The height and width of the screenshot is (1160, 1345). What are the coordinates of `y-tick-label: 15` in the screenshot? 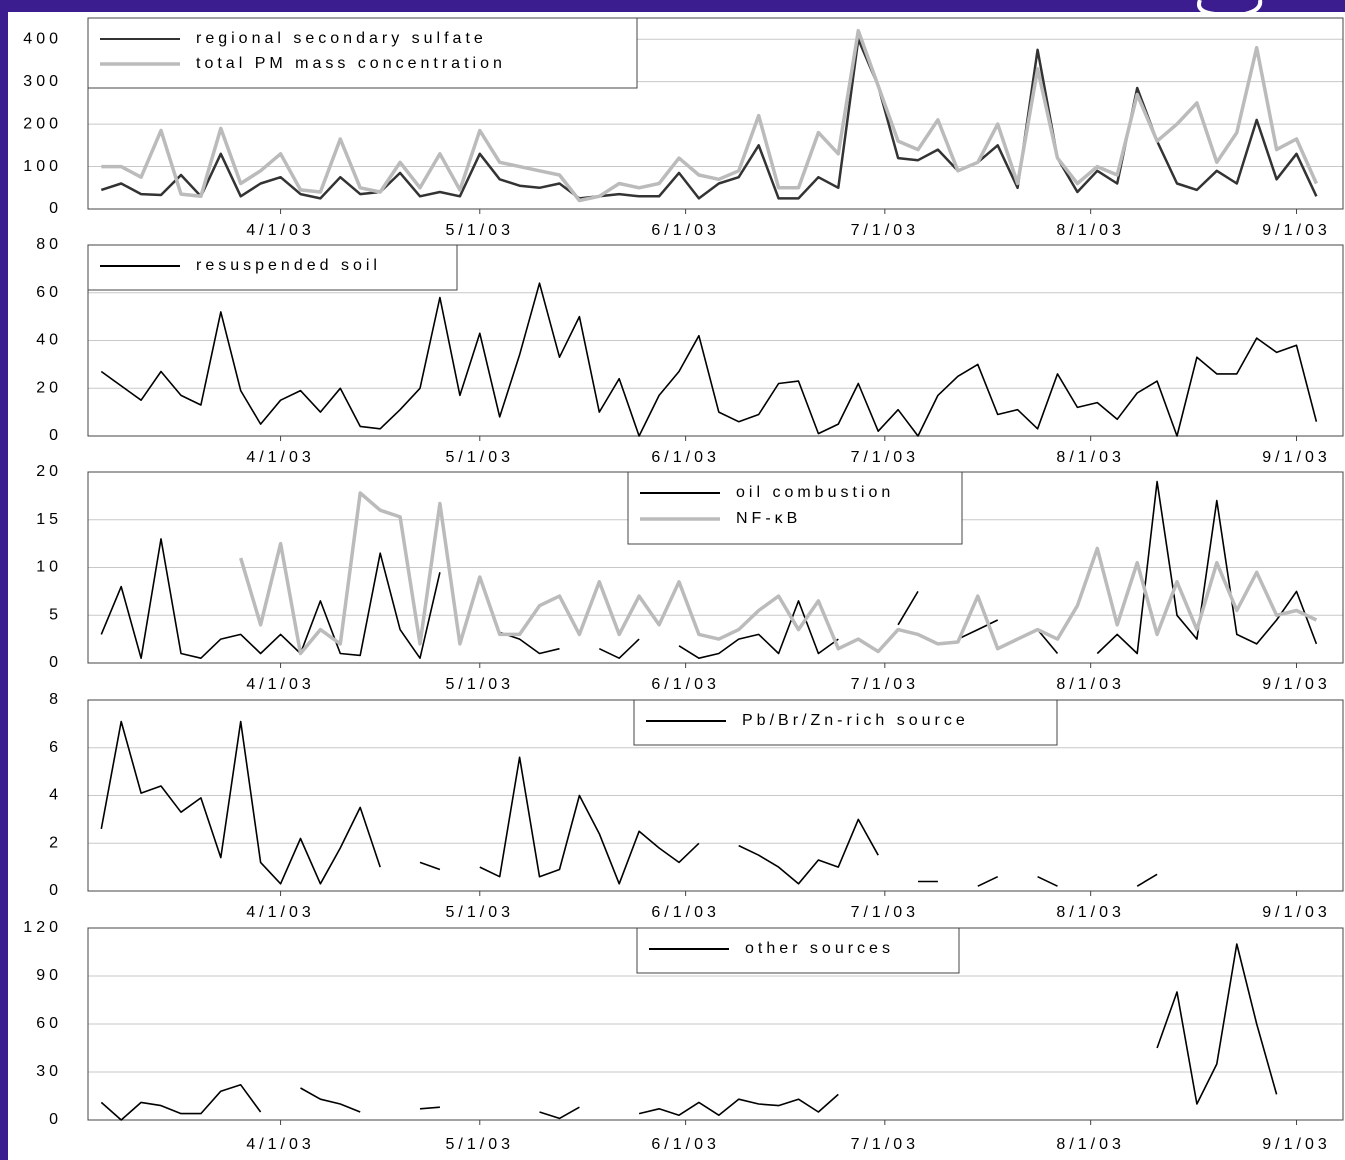 It's located at (49, 519).